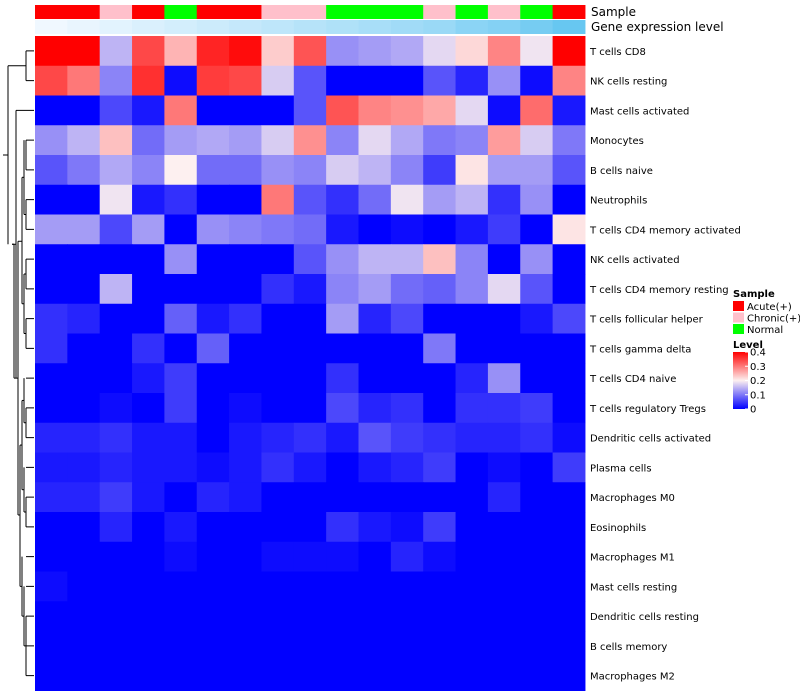  I want to click on row-label: B cells memory, so click(628, 647).